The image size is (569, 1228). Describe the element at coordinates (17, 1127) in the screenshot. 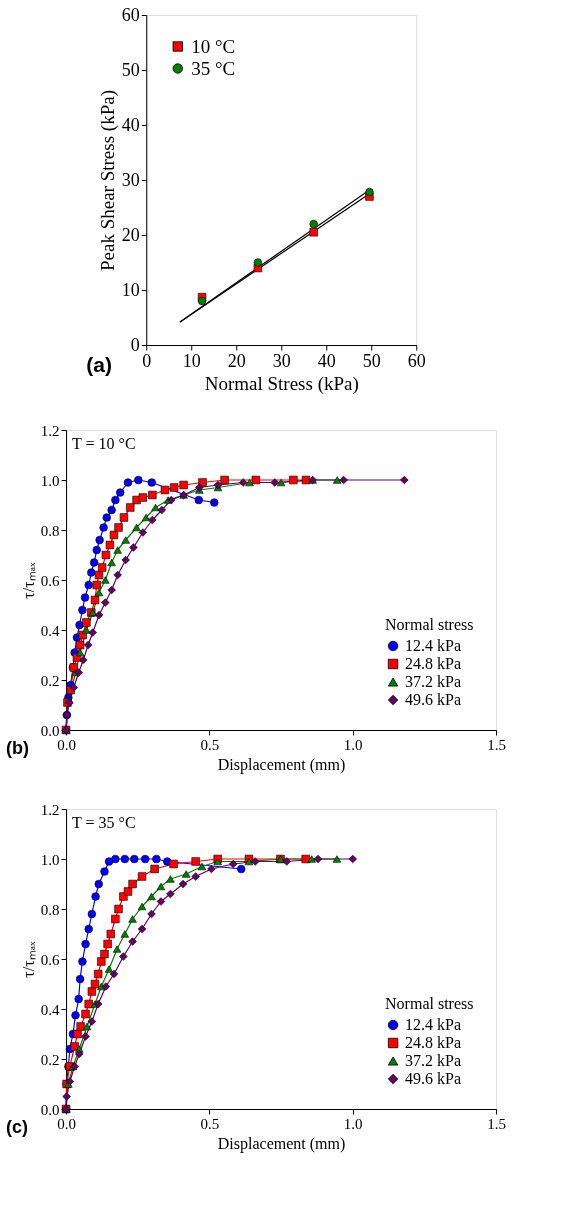

I see `text: (c)` at that location.